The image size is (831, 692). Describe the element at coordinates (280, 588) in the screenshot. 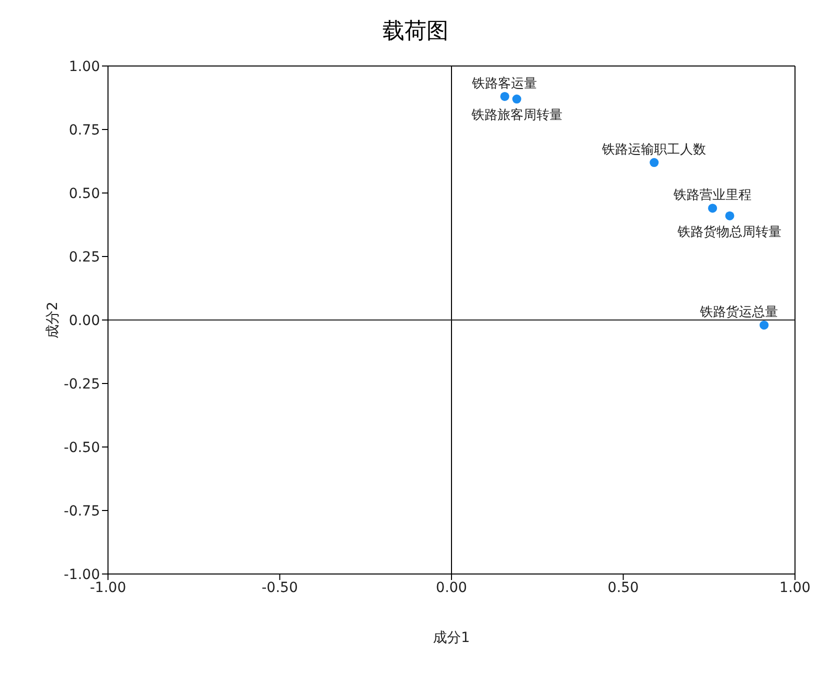

I see `x-tick-label: -0.50` at that location.